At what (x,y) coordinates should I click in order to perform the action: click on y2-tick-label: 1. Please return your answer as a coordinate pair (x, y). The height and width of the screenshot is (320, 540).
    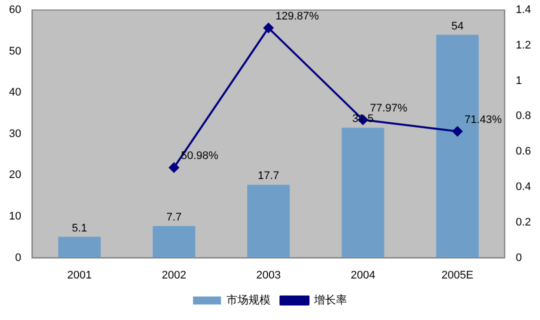
    Looking at the image, I should click on (519, 80).